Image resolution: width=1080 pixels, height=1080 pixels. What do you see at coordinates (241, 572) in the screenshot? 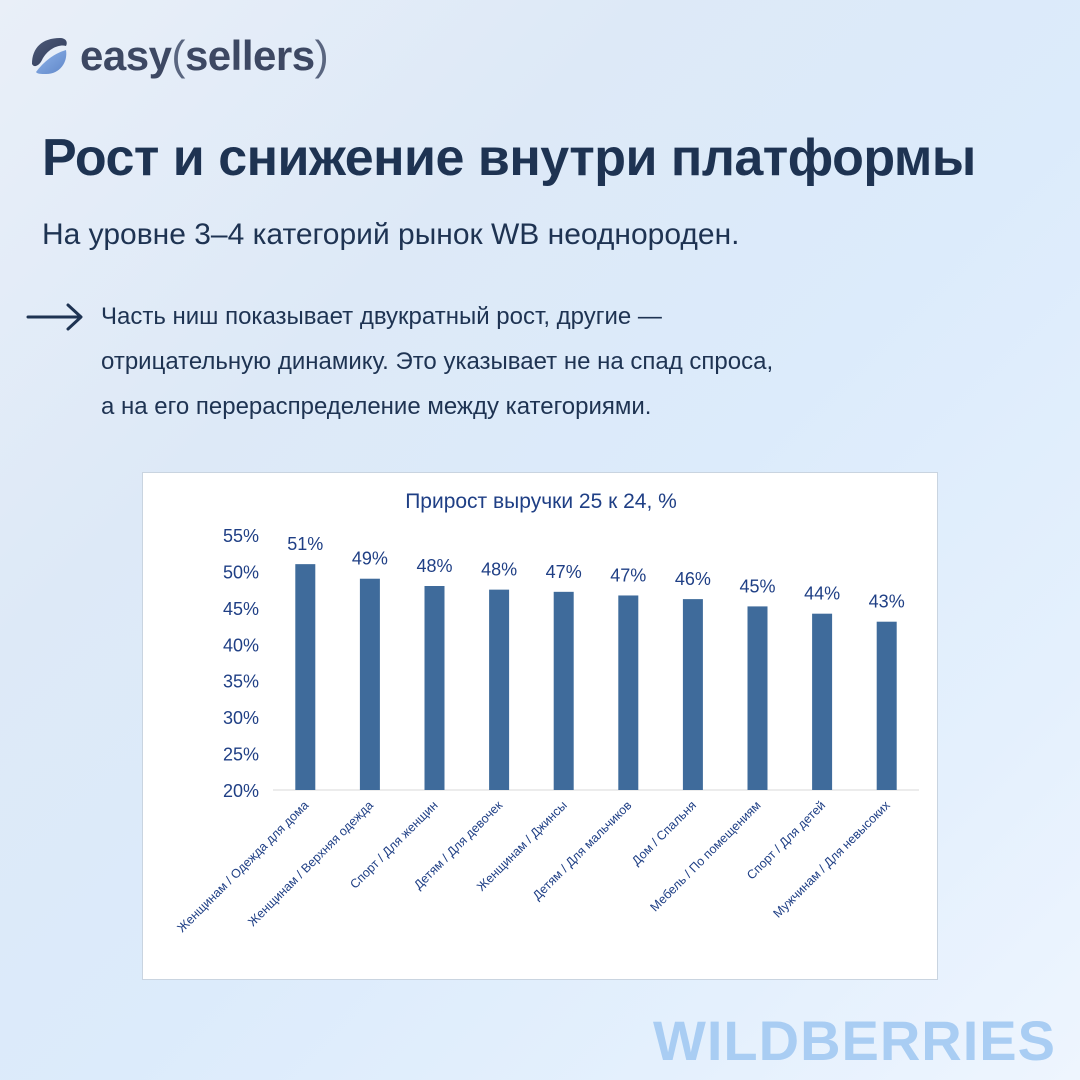
I see `y-tick-label: 50%` at bounding box center [241, 572].